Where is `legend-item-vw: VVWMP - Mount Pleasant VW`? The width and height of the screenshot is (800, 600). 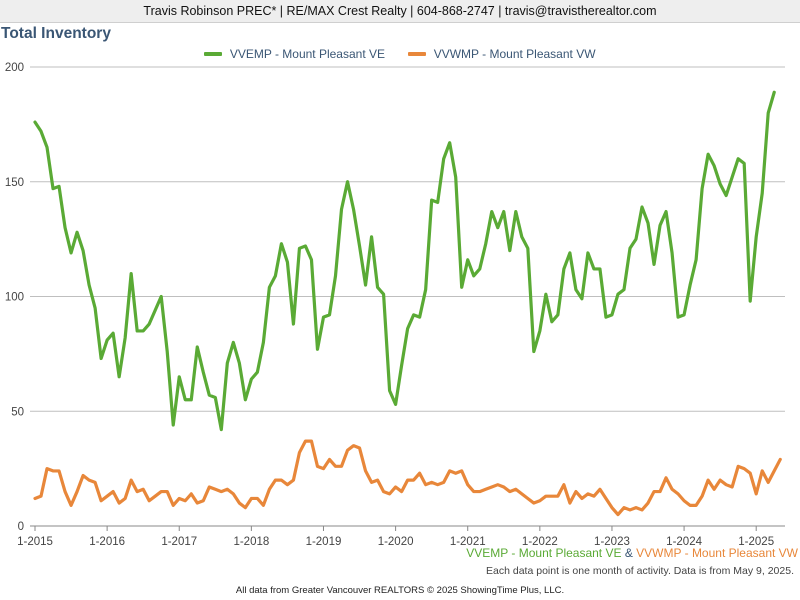 legend-item-vw: VVWMP - Mount Pleasant VW is located at coordinates (502, 54).